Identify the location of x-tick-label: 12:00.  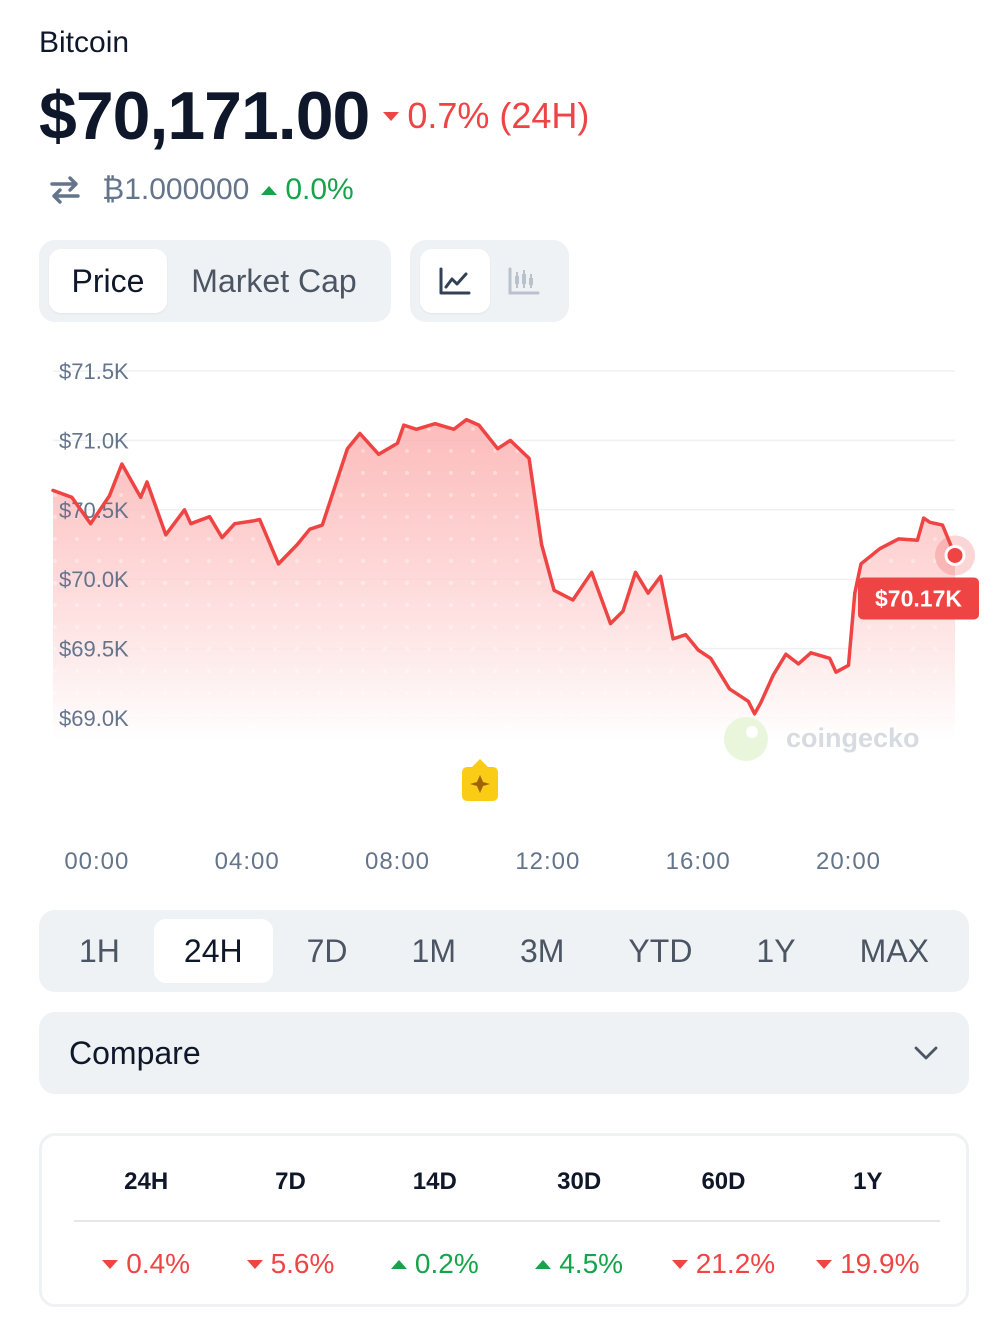
(548, 861).